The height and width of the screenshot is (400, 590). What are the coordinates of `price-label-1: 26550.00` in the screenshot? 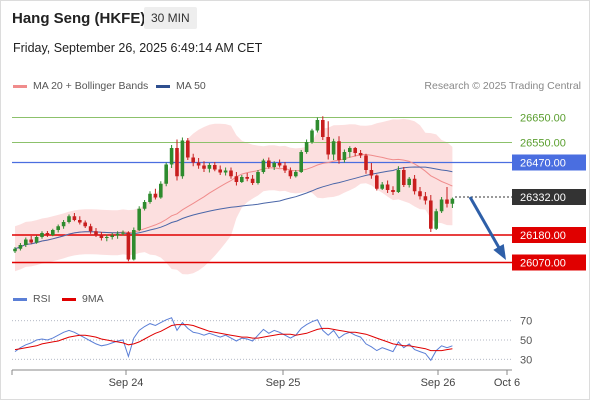 It's located at (543, 144).